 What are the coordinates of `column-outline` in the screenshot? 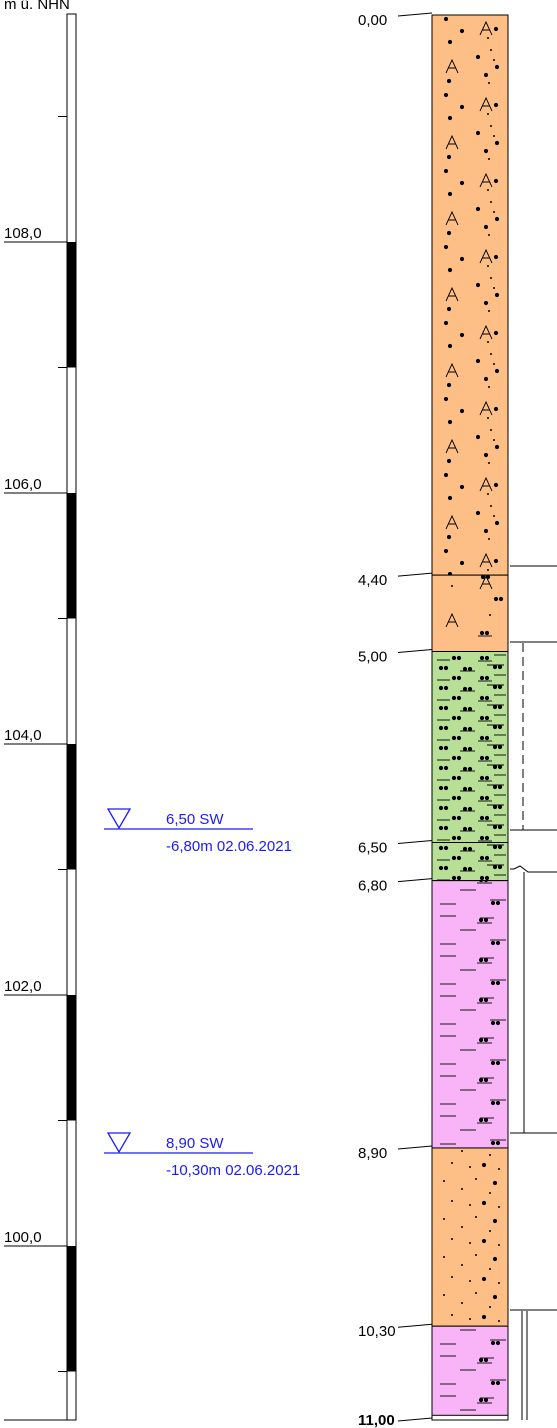 It's located at (470, 717).